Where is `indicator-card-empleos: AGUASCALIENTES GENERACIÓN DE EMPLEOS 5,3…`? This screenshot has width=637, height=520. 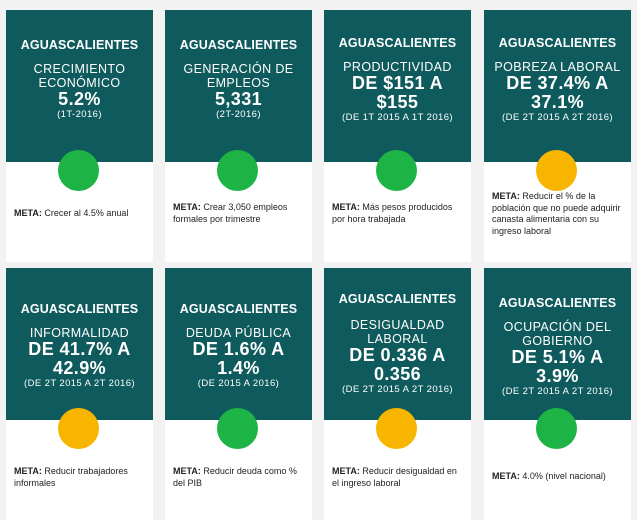
indicator-card-empleos: AGUASCALIENTES GENERACIÓN DE EMPLEOS 5,3… is located at coordinates (238, 136).